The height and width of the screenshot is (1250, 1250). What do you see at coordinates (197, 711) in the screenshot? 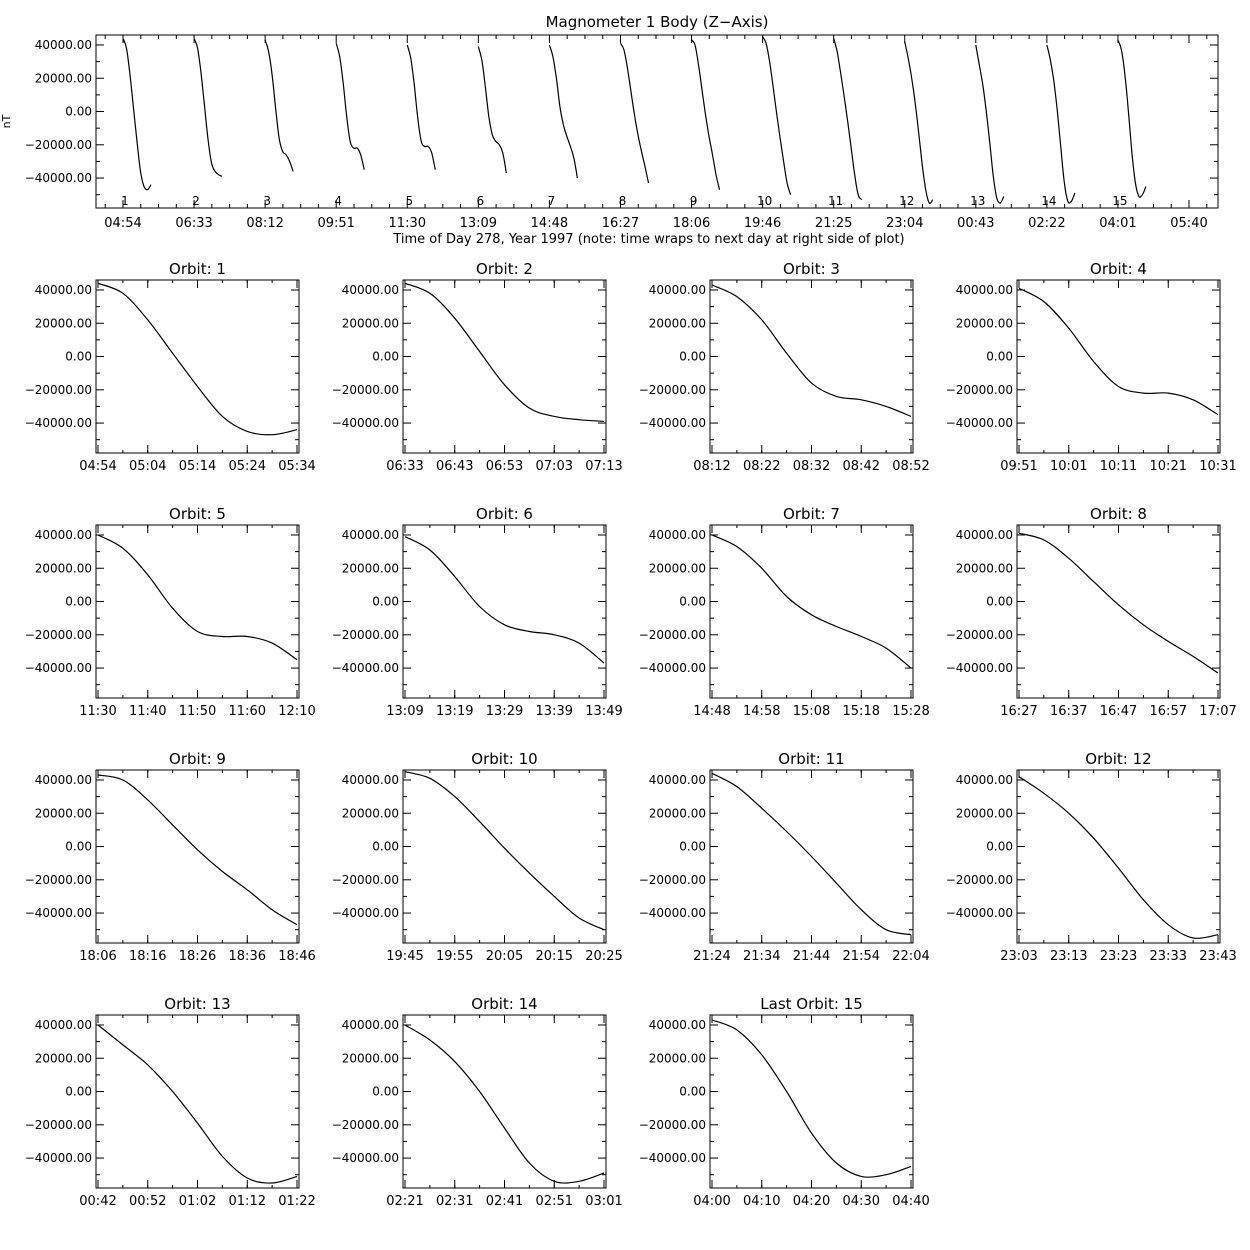
I see `x-tick-label: 11:50` at bounding box center [197, 711].